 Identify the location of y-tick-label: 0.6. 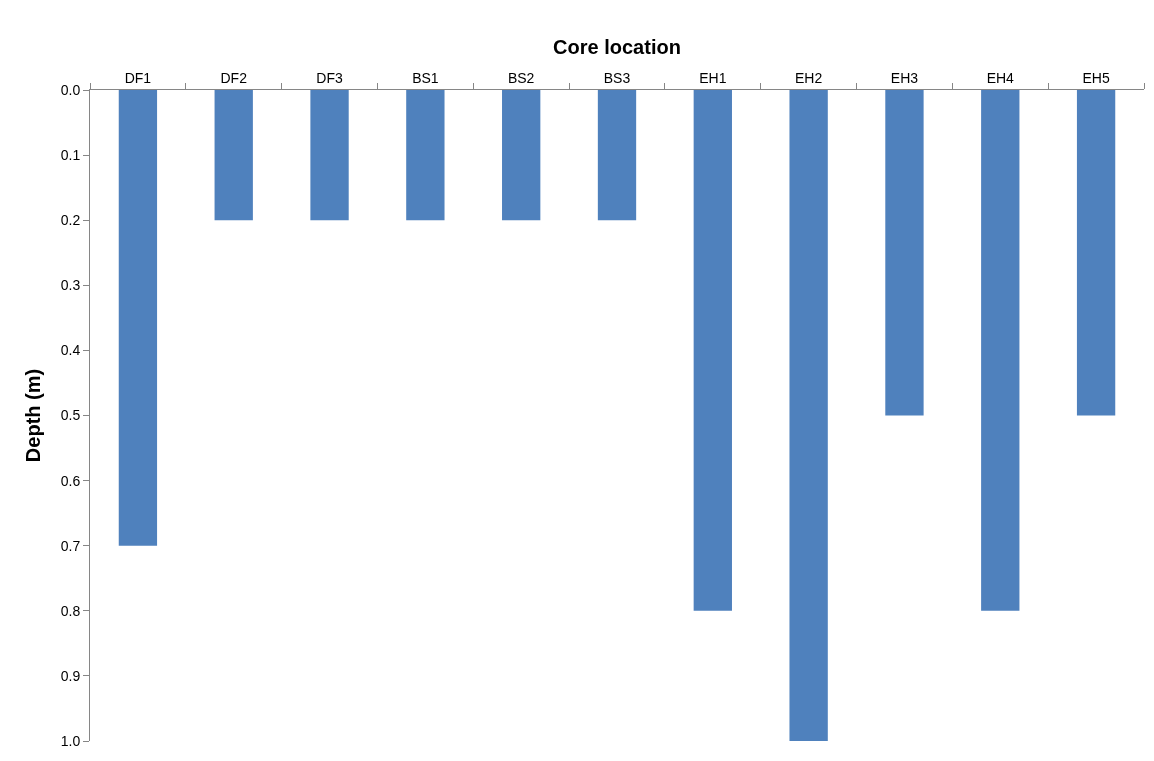
(70, 480).